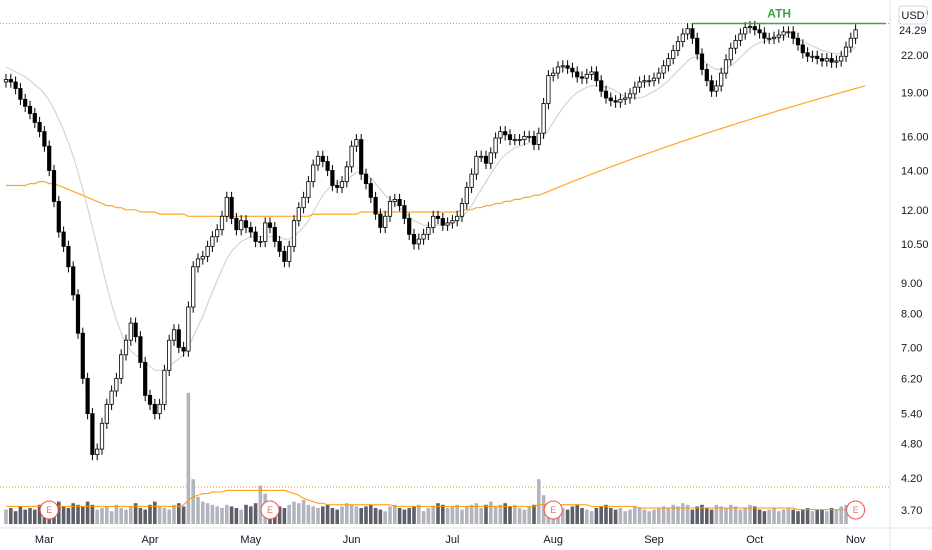 The width and height of the screenshot is (932, 550). Describe the element at coordinates (553, 510) in the screenshot. I see `earnings-marker-label: E` at that location.